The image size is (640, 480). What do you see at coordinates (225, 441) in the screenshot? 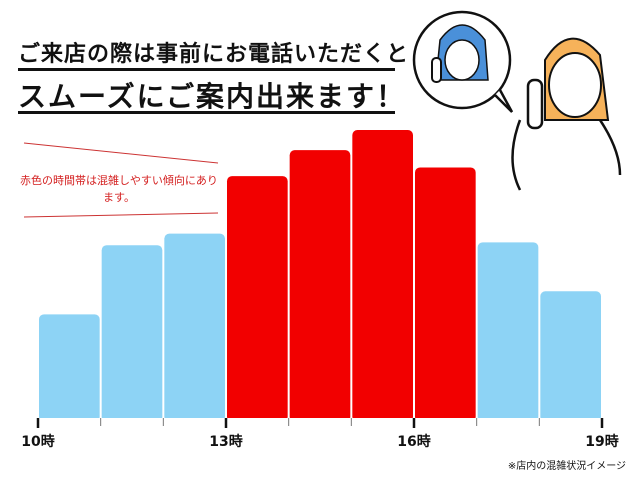
I see `tick-label: 13時` at bounding box center [225, 441].